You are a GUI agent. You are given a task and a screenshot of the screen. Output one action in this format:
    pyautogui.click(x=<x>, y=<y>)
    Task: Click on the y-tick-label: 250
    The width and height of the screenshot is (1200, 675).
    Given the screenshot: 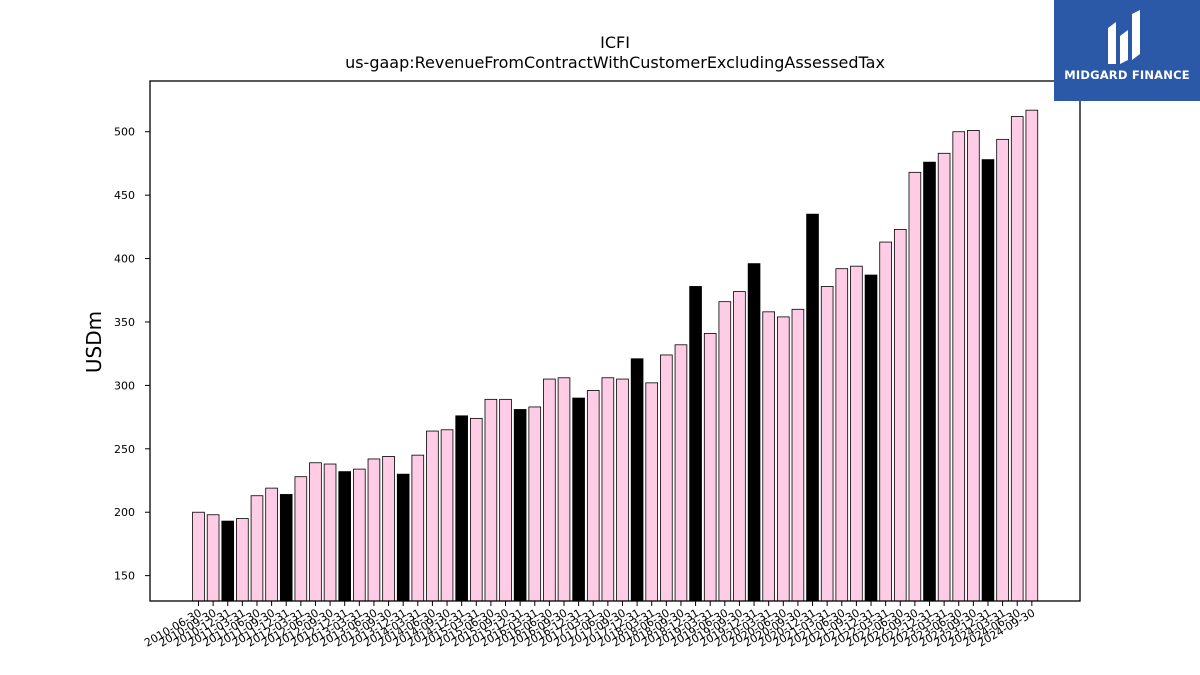 What is the action you would take?
    pyautogui.click(x=124, y=449)
    